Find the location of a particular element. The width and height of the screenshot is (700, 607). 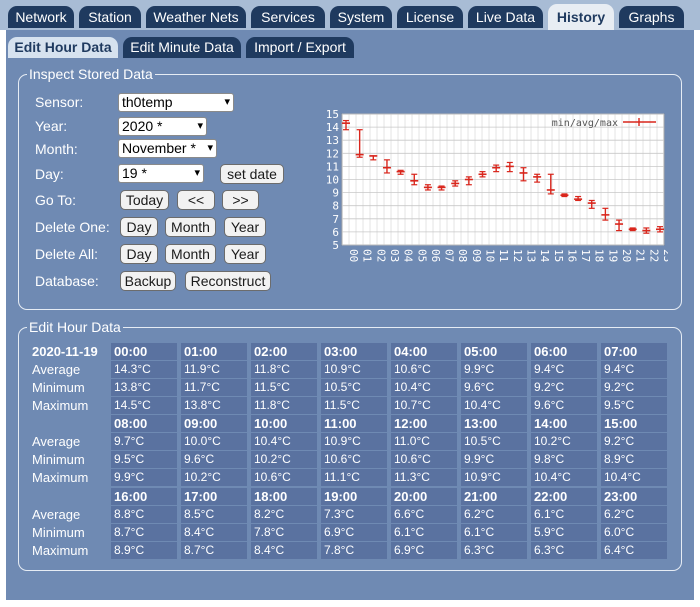

tab-station: Station is located at coordinates (110, 17).